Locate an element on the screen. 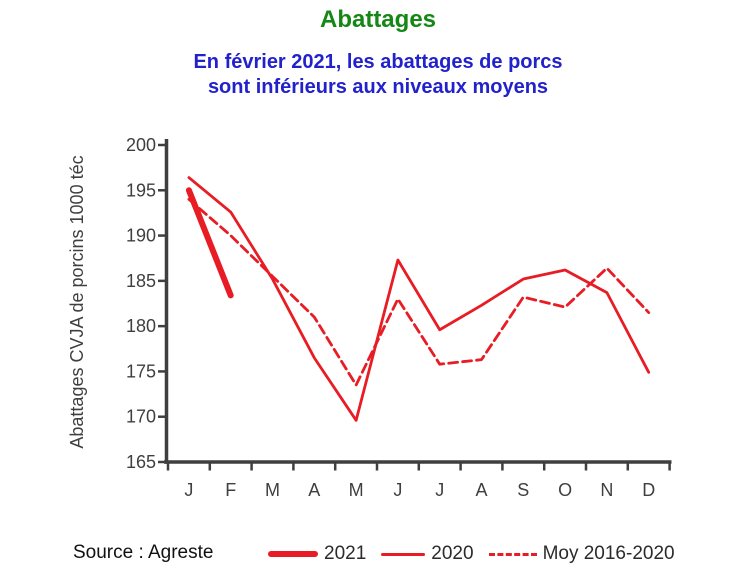 Image resolution: width=756 pixels, height=572 pixels. legend-line-2021-icon is located at coordinates (293, 554).